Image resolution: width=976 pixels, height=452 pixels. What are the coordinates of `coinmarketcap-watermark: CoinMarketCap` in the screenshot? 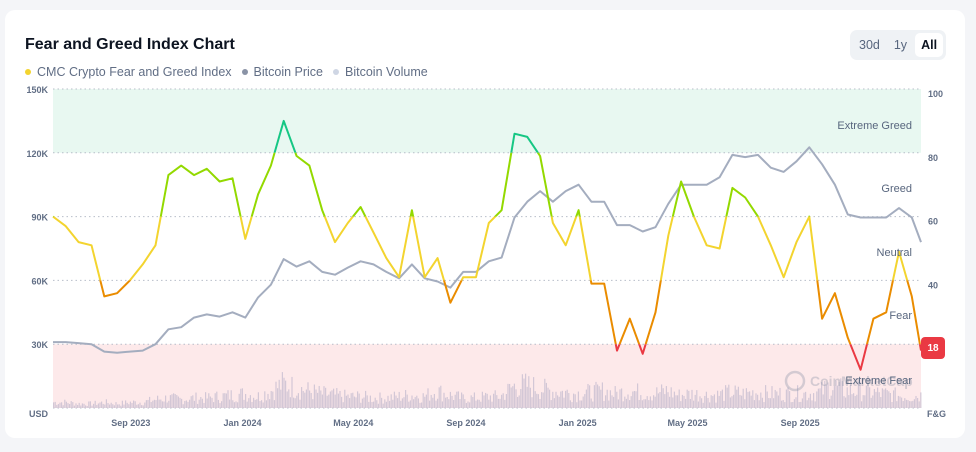 It's located at (848, 381).